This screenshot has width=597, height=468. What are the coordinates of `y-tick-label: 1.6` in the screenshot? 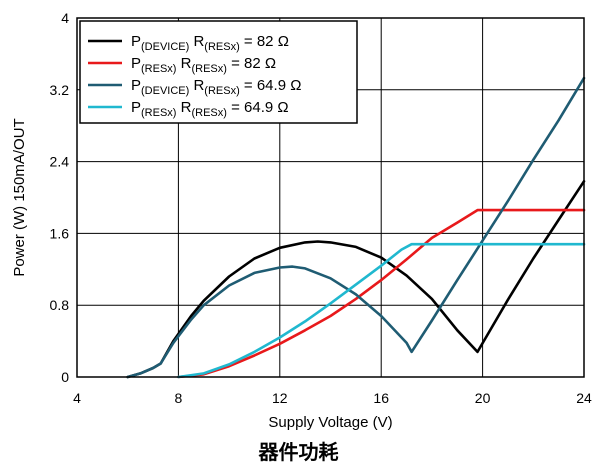 It's located at (60, 233).